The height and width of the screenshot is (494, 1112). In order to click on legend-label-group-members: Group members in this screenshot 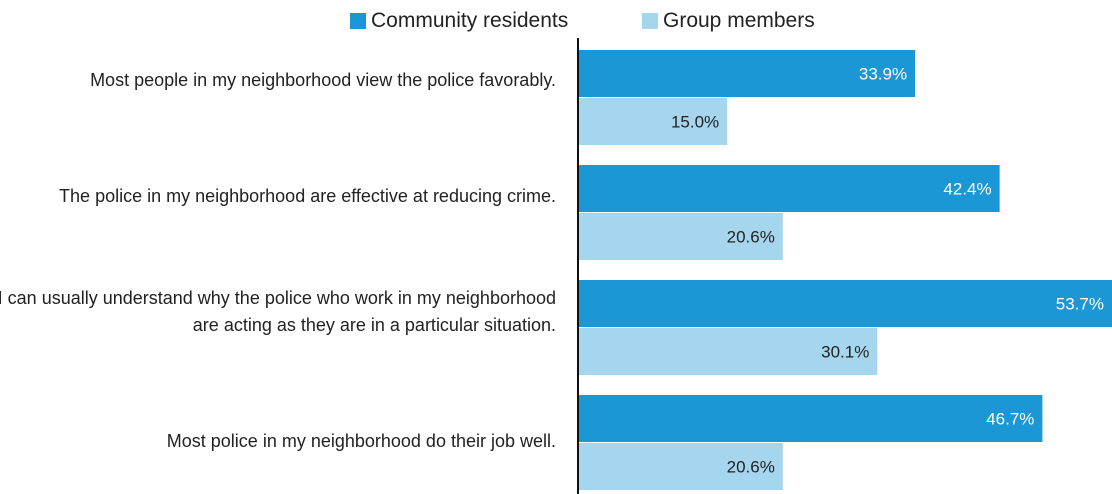, I will do `click(739, 20)`.